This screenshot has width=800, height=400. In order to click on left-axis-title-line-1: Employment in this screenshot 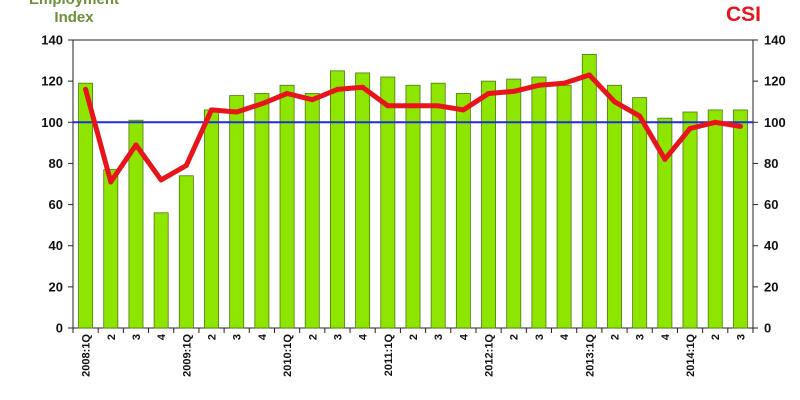, I will do `click(74, 4)`.